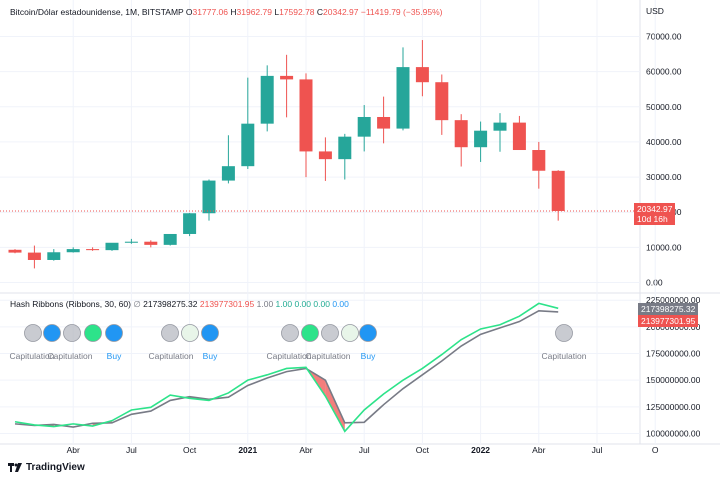 This screenshot has height=482, width=720. I want to click on price-tick-label: 50000.00, so click(664, 107).